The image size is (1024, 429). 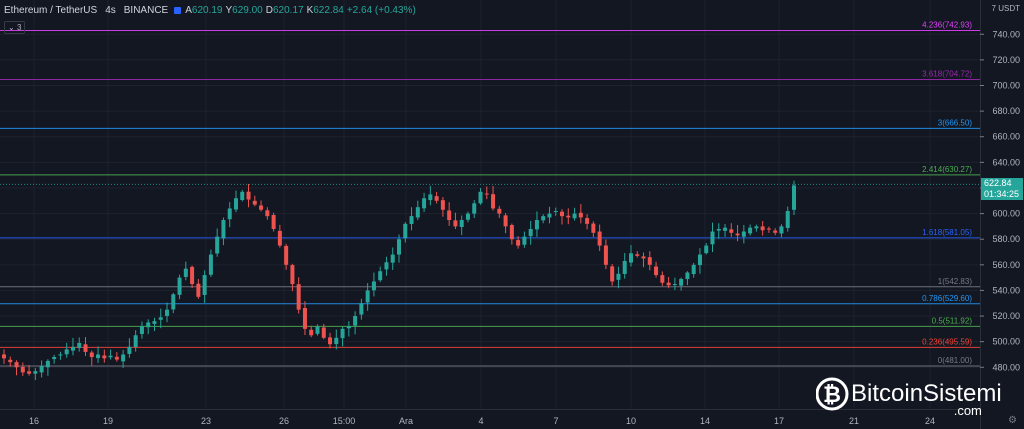 I want to click on x-tick-label: 24, so click(x=930, y=421).